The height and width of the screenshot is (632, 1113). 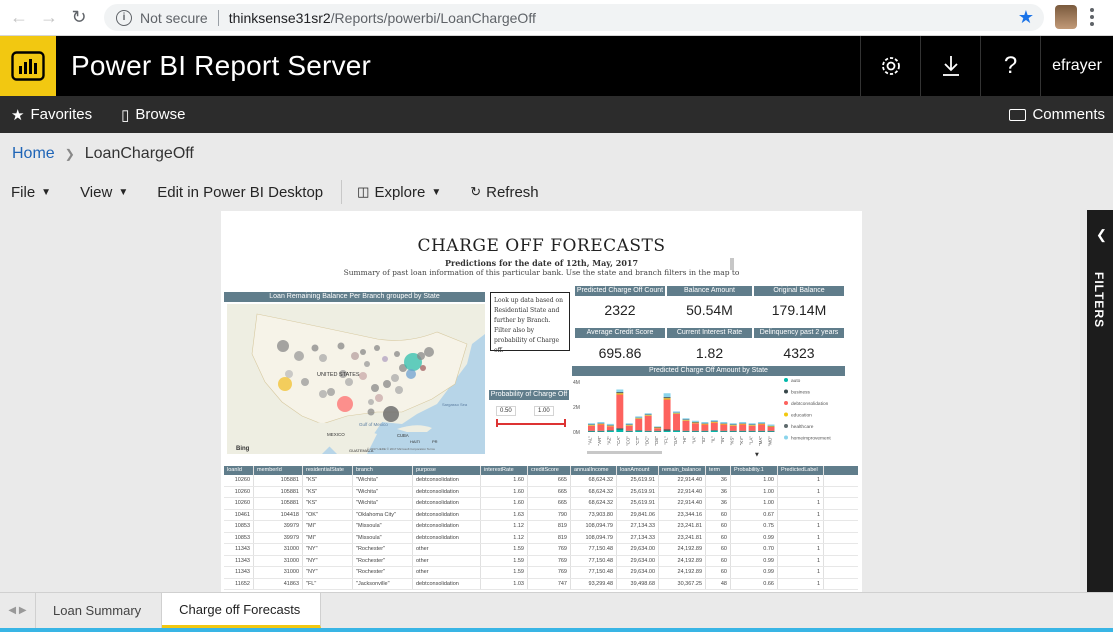 What do you see at coordinates (624, 452) in the screenshot?
I see `chart-scrollbar` at bounding box center [624, 452].